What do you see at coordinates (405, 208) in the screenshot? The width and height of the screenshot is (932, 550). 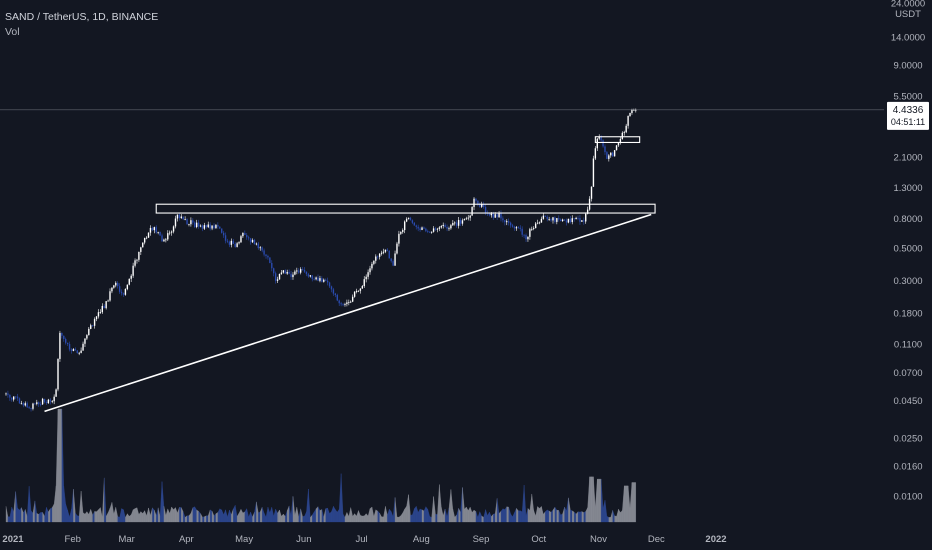 I see `resistance-zone-box` at bounding box center [405, 208].